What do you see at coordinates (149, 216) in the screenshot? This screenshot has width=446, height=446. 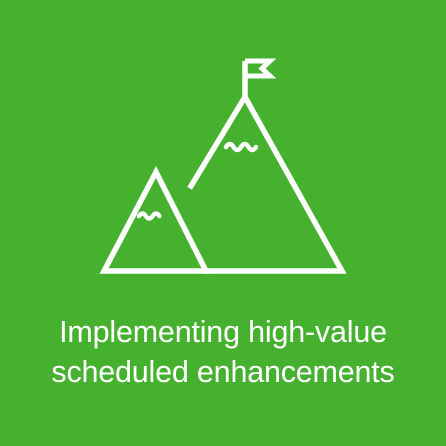 I see `snowcap-small` at bounding box center [149, 216].